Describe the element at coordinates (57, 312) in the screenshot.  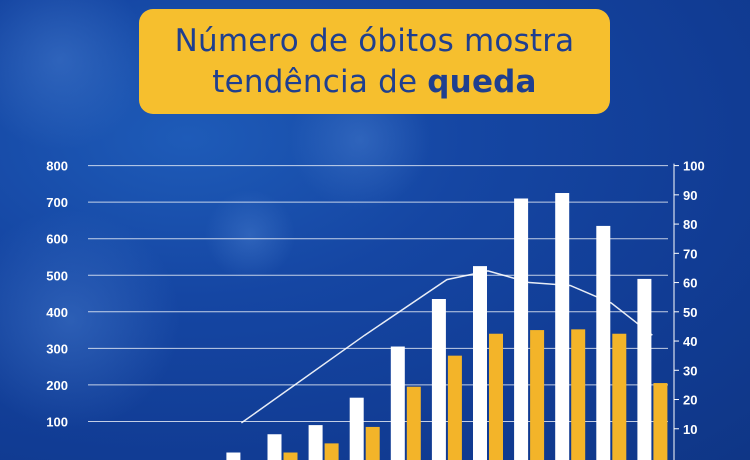
I see `y-left-tick-label: 400` at that location.